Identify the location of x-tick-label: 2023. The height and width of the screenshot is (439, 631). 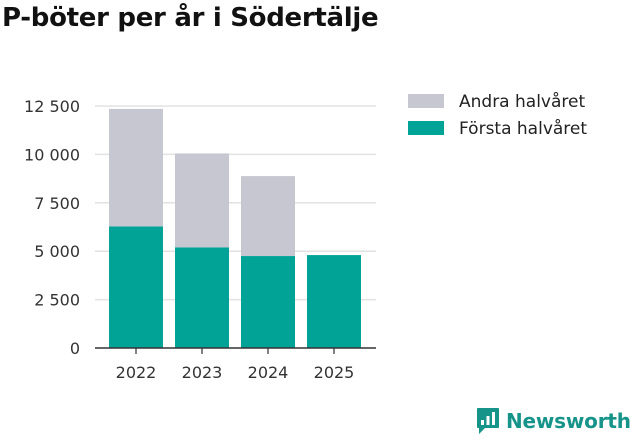
(202, 372).